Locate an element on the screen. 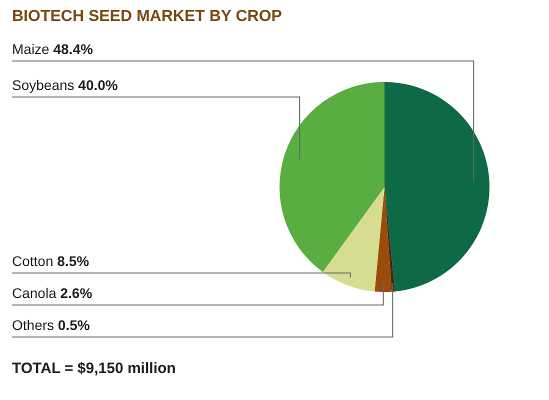 The height and width of the screenshot is (400, 549). slice-label: Soybeans is located at coordinates (43, 85).